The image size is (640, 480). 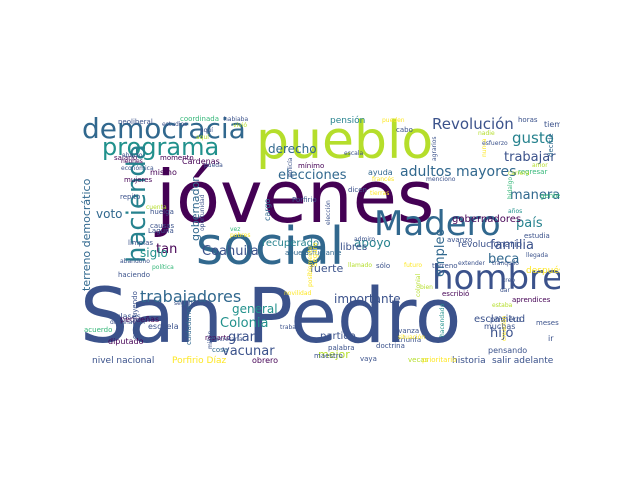 I want to click on word: reparto, so click(x=218, y=338).